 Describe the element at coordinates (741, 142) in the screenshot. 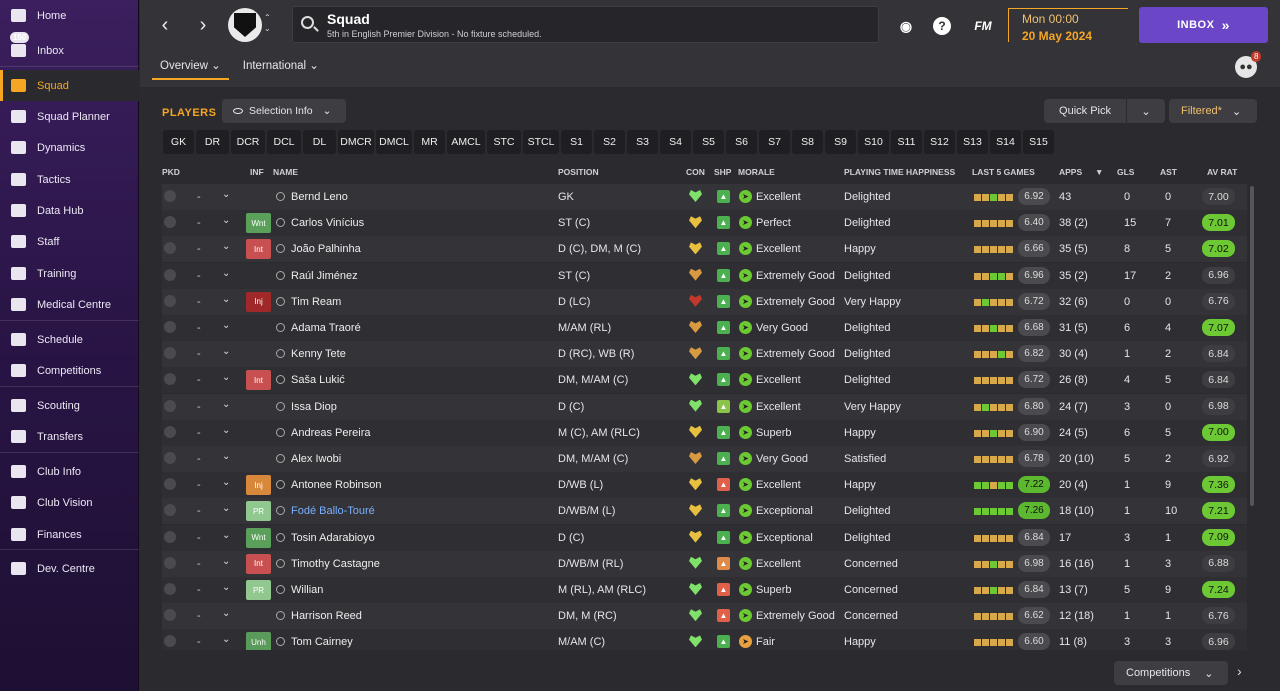

I see `position-filter-s6: S6` at that location.